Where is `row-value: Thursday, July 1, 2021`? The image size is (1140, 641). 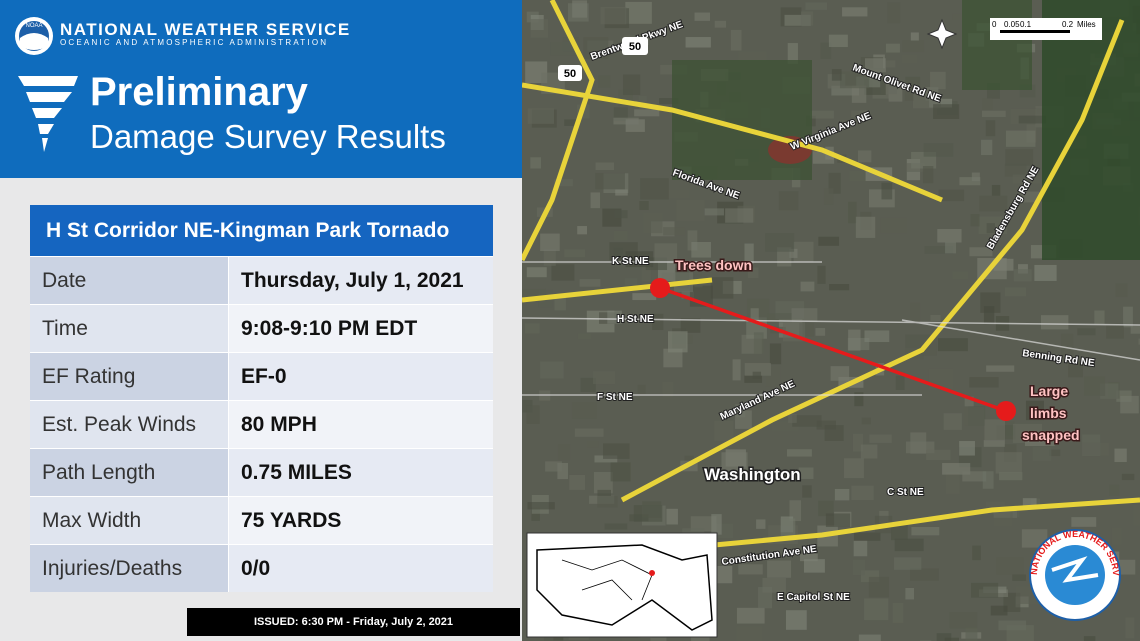
row-value: Thursday, July 1, 2021 is located at coordinates (360, 280).